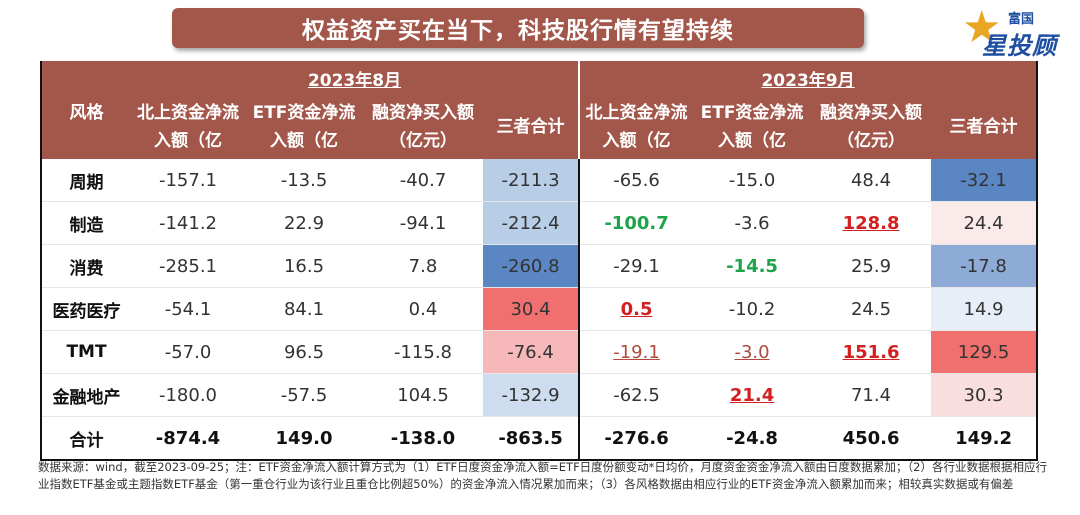  Describe the element at coordinates (1019, 46) in the screenshot. I see `logo-big-text: 星投顾` at that location.